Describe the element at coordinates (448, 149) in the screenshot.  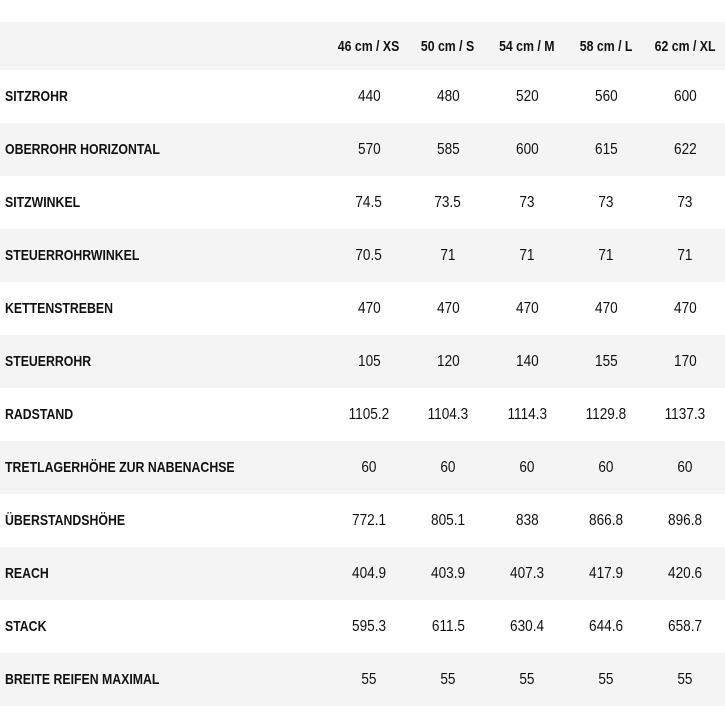
I see `cell-value-text: 585` at that location.